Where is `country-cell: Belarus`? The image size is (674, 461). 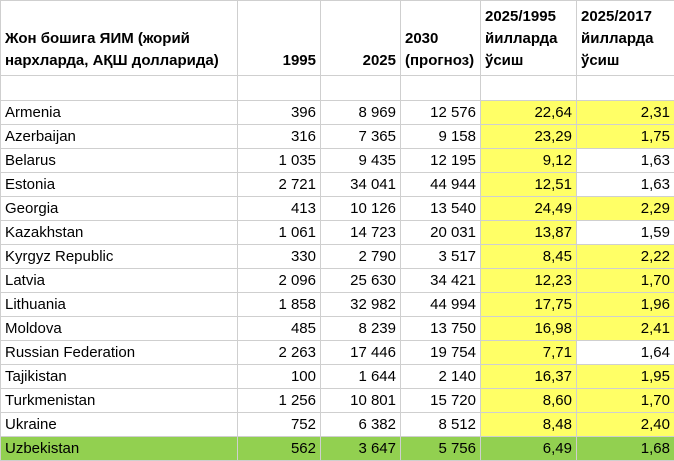 country-cell: Belarus is located at coordinates (119, 161).